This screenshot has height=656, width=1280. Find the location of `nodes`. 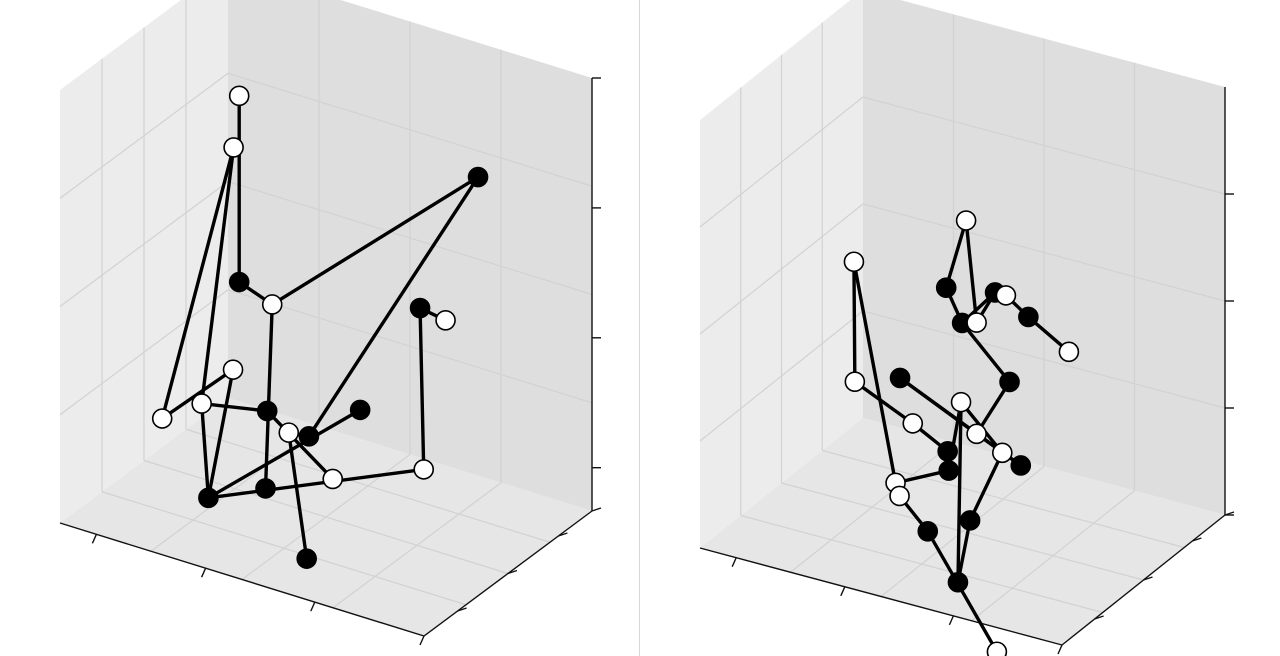

nodes is located at coordinates (961, 433).